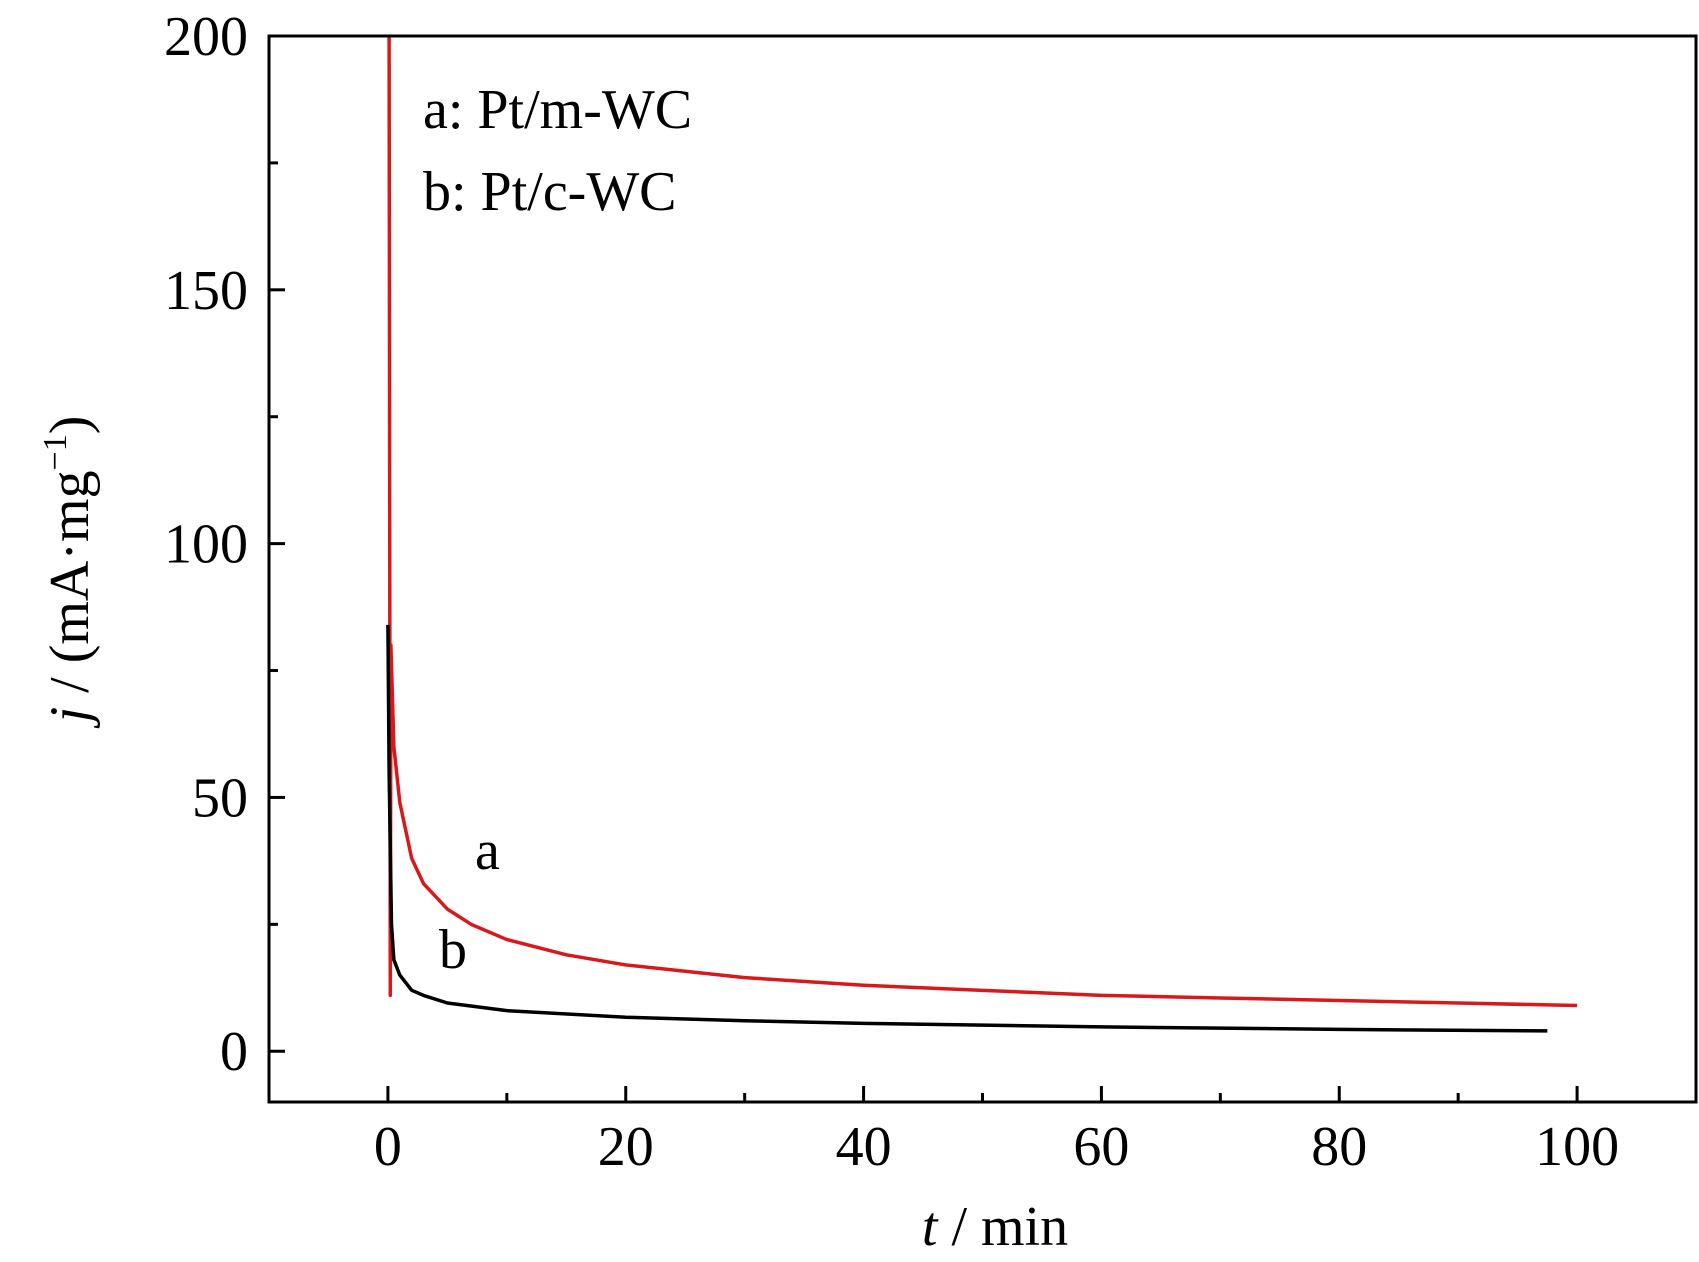 The width and height of the screenshot is (1699, 1262). I want to click on legend-entry: b: Pt/c-WC, so click(550, 192).